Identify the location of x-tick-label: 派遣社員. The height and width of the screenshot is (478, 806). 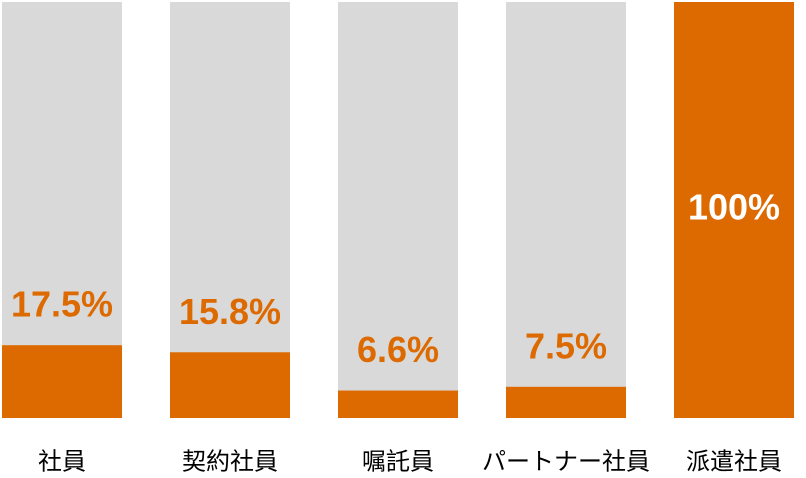
(734, 461).